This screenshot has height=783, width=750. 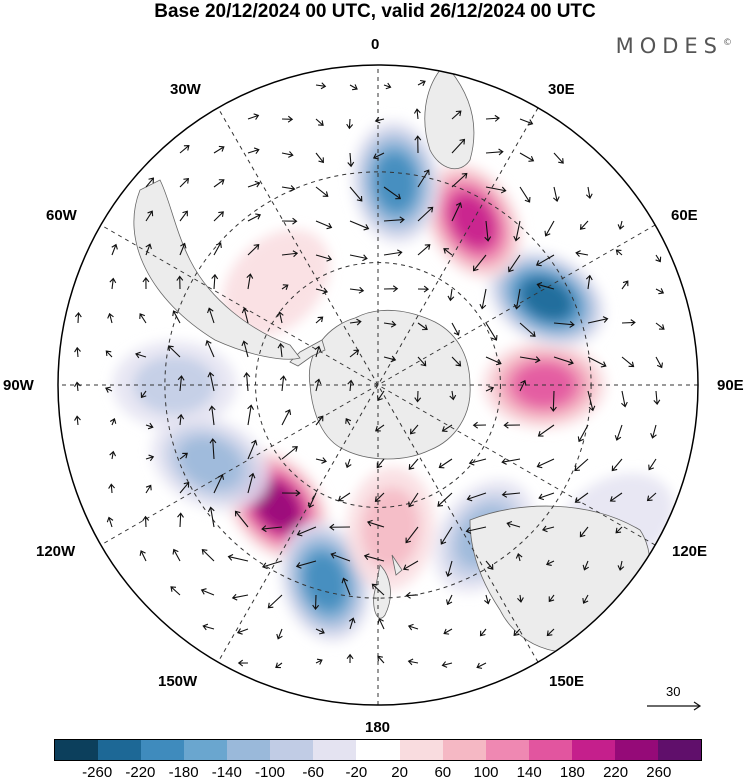 What do you see at coordinates (486, 772) in the screenshot?
I see `colorbar-tick-label: 100` at bounding box center [486, 772].